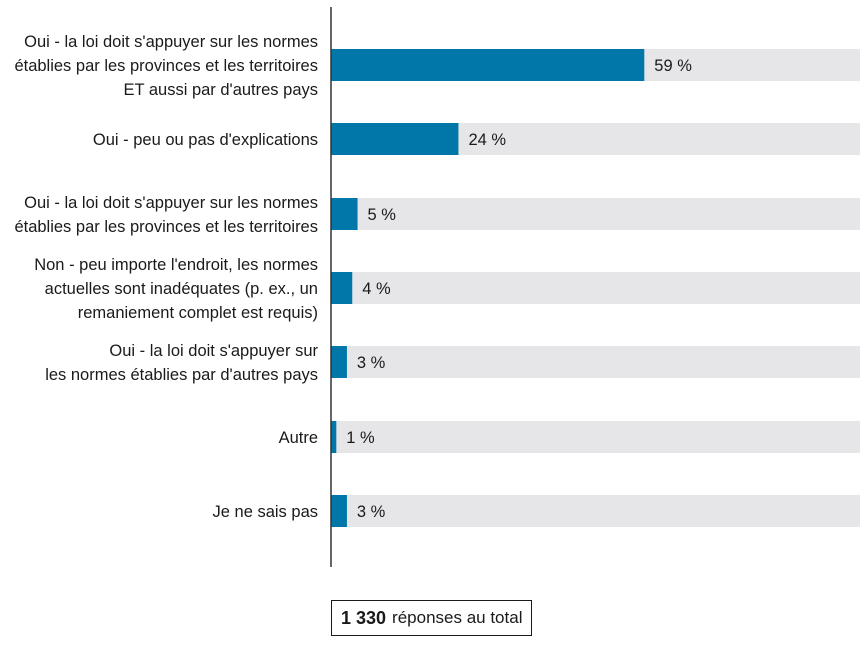 This screenshot has height=645, width=860. I want to click on category-label: Je ne sais pas, so click(265, 512).